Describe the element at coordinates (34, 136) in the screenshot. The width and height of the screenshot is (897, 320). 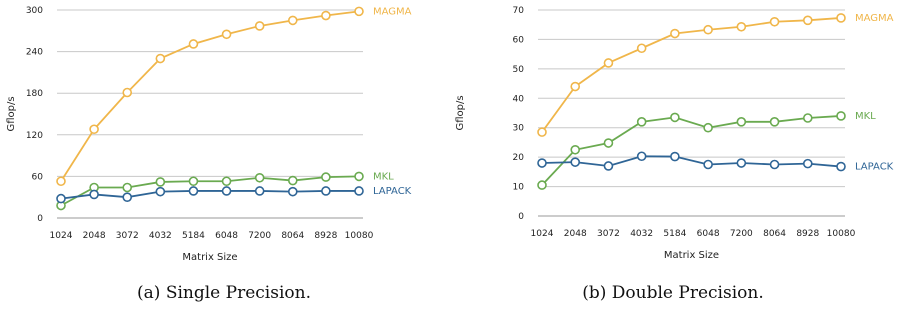
I see `y-tick-label: 120` at that location.